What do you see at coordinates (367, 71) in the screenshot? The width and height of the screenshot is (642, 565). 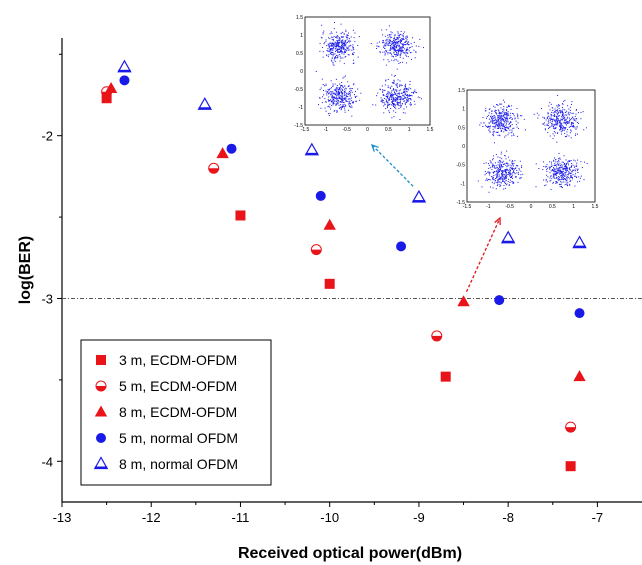 I see `inset-frame` at bounding box center [367, 71].